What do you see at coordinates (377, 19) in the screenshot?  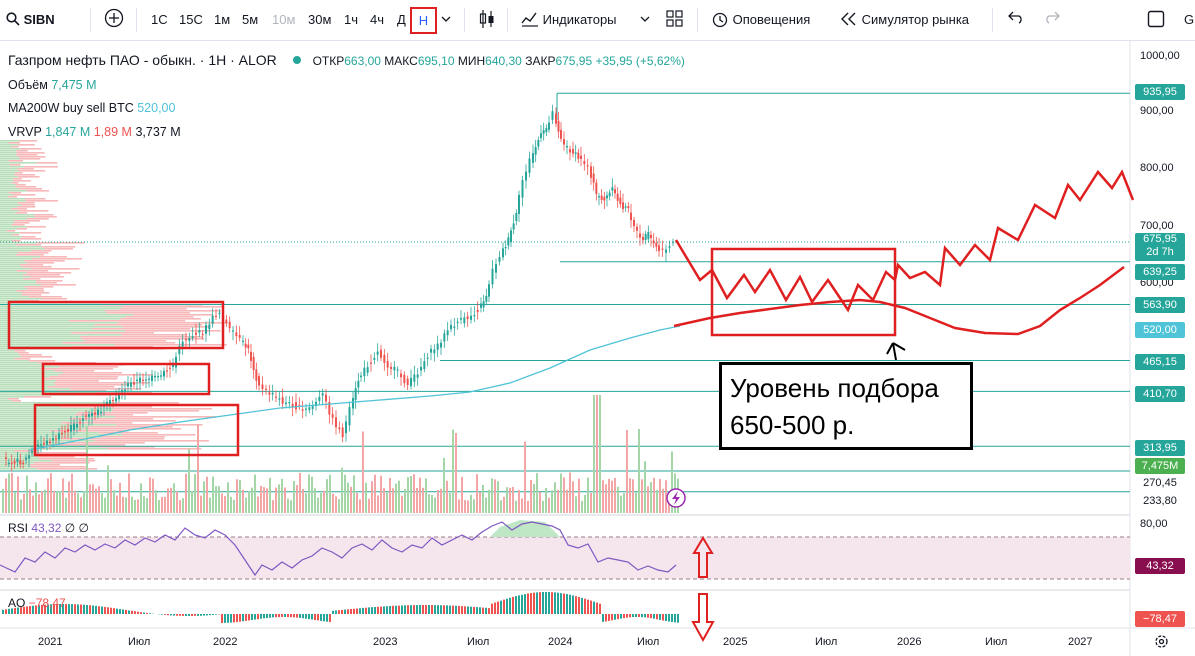 I see `interval-4h: 4ч` at bounding box center [377, 19].